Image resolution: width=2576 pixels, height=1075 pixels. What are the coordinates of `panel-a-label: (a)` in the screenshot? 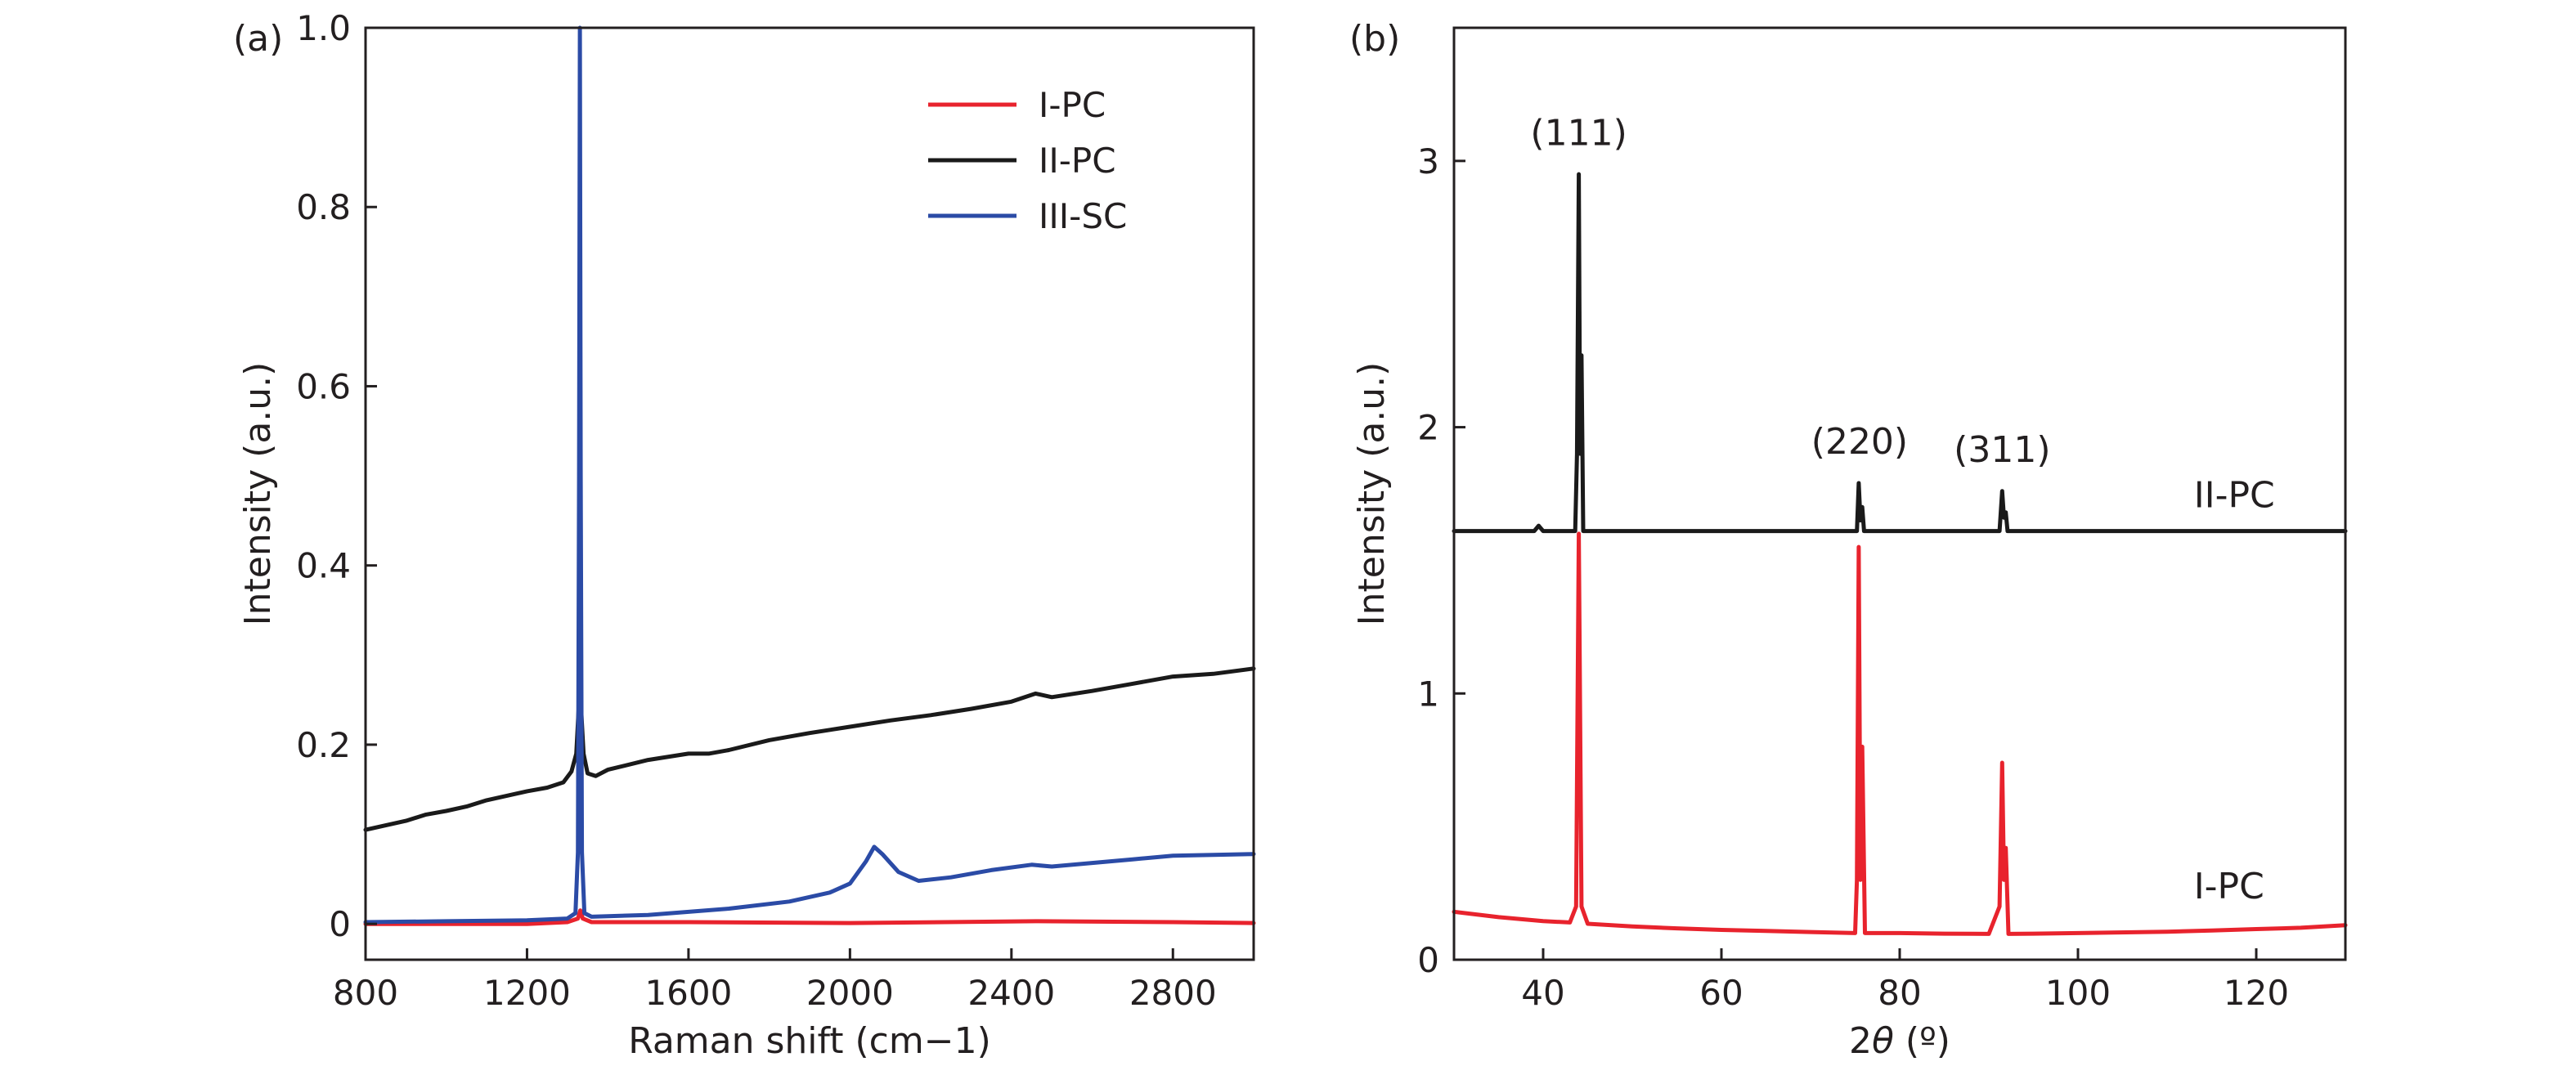 It's located at (258, 39).